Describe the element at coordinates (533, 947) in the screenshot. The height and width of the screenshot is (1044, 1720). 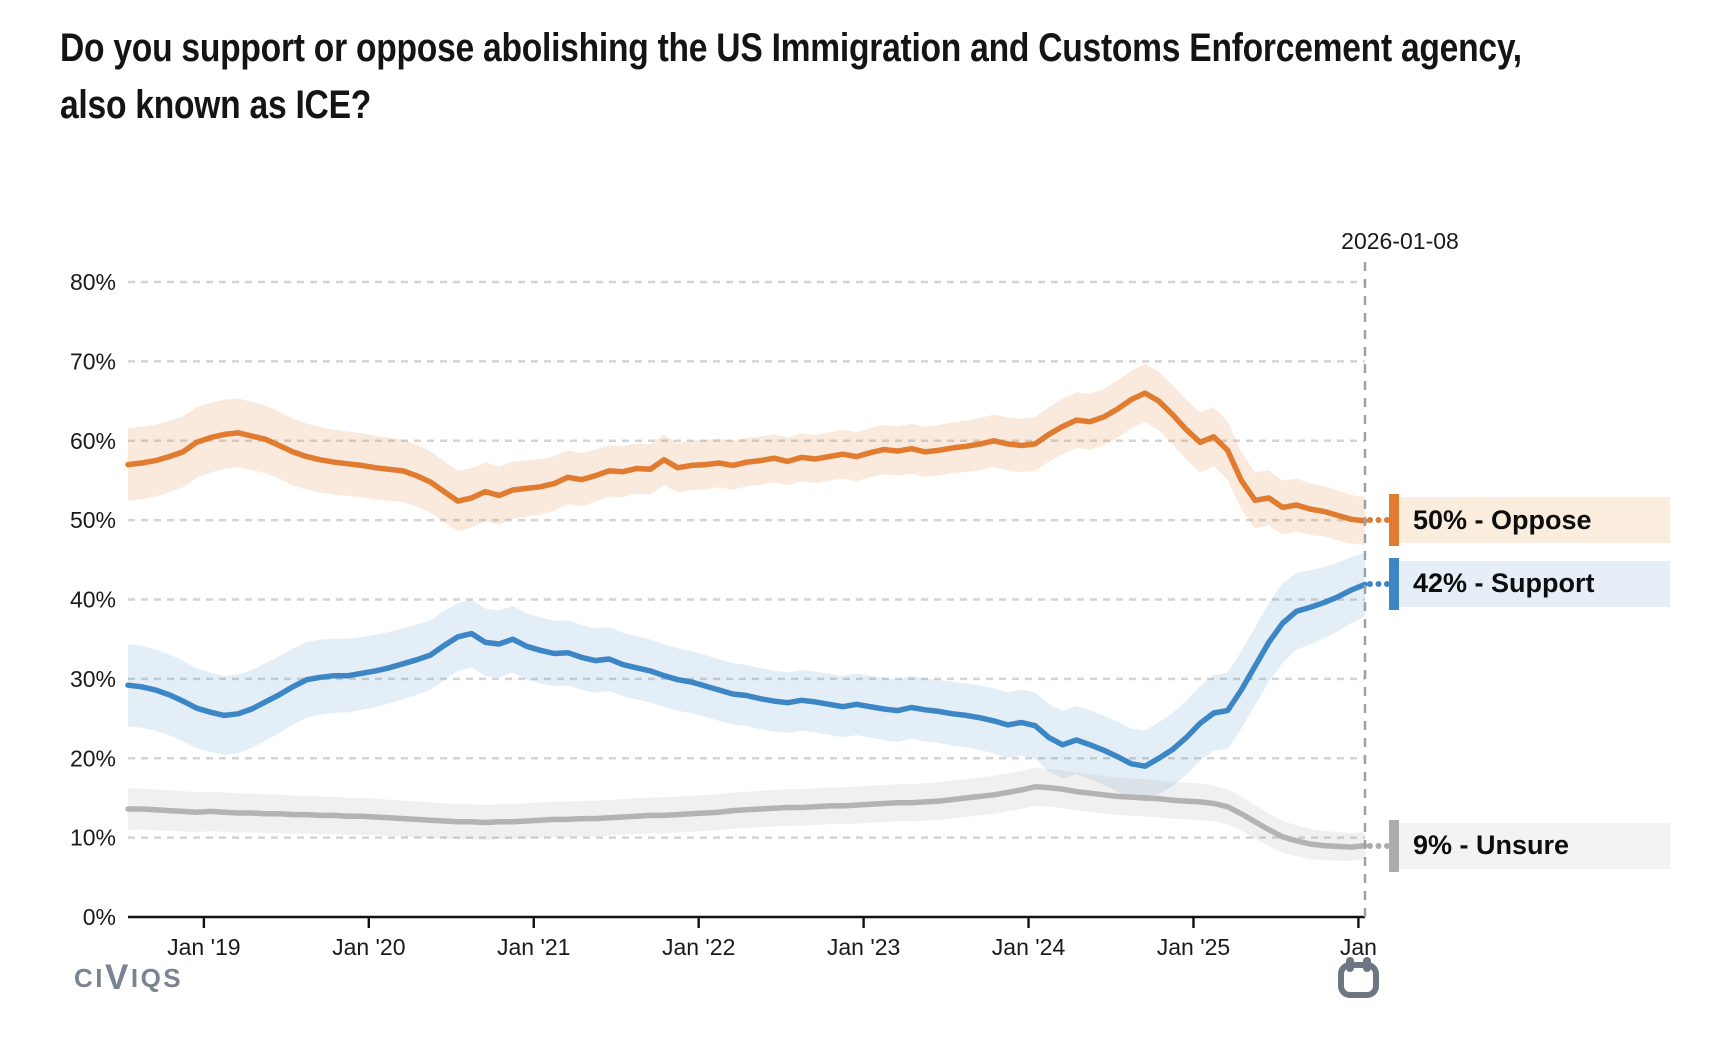
I see `x-tick-label: Jan '21` at that location.